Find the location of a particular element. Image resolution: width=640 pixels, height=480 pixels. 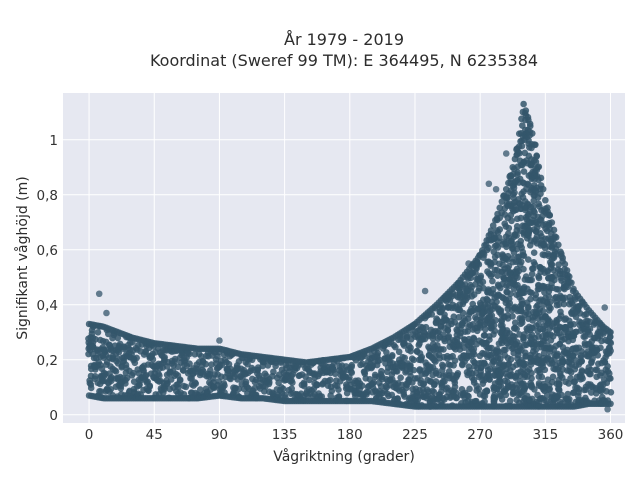

chart-title-line-1: År 1979 - 2019 is located at coordinates (344, 39).